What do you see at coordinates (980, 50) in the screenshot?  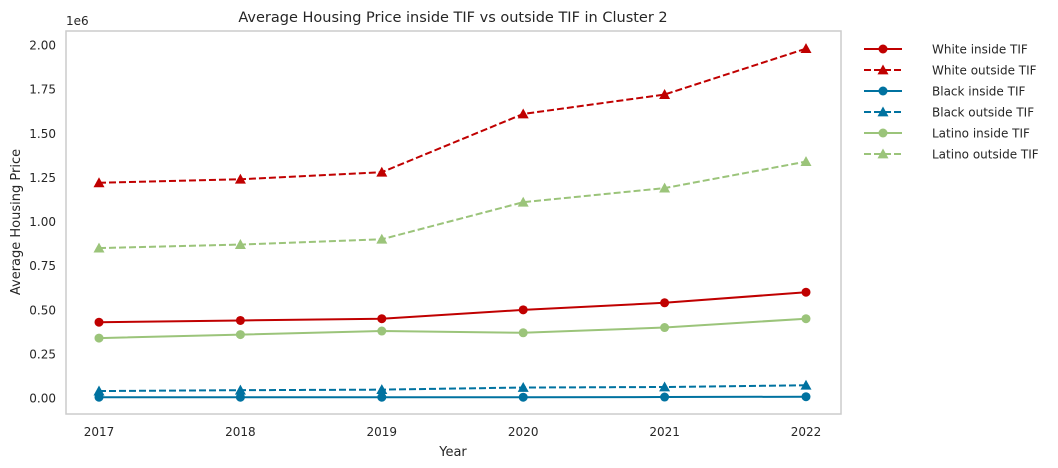 I see `legend-label: White inside TIF` at bounding box center [980, 50].